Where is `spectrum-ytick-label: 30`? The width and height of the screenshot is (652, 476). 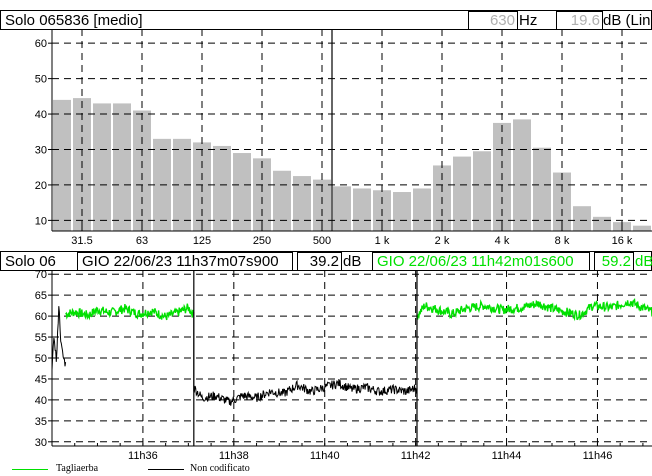 spectrum-ytick-label: 30 is located at coordinates (41, 150).